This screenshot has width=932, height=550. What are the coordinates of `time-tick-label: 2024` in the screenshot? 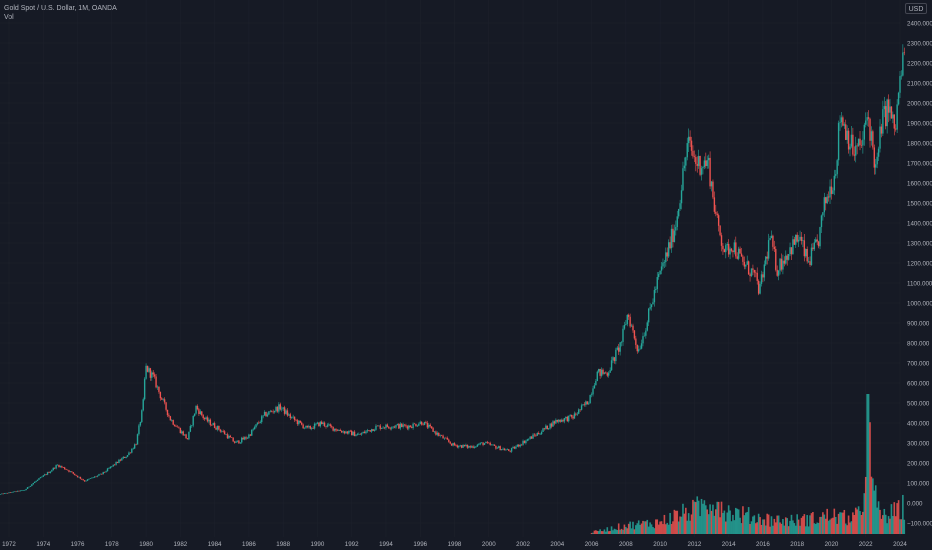 It's located at (900, 544).